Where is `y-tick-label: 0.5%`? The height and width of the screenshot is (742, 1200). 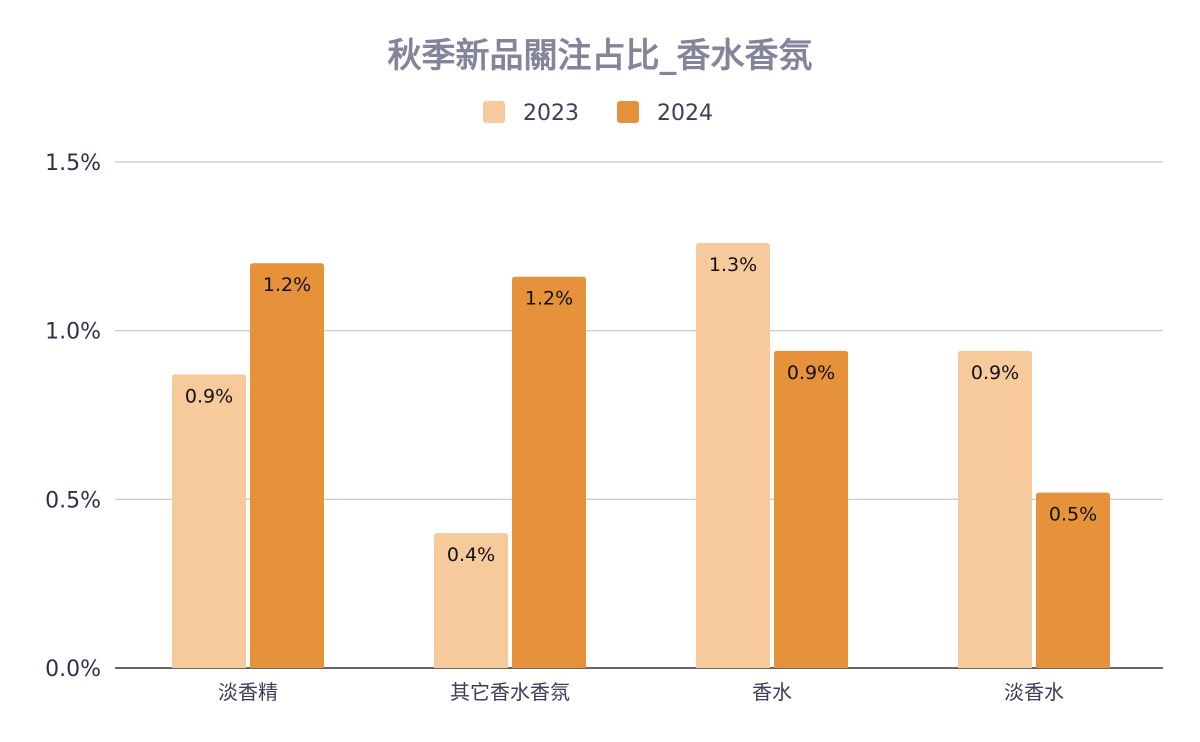
y-tick-label: 0.5% is located at coordinates (73, 500).